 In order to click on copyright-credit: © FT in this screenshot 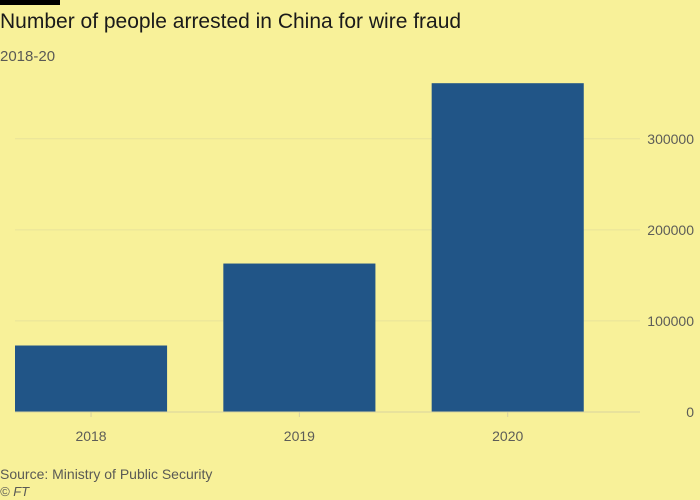, I will do `click(15, 491)`.